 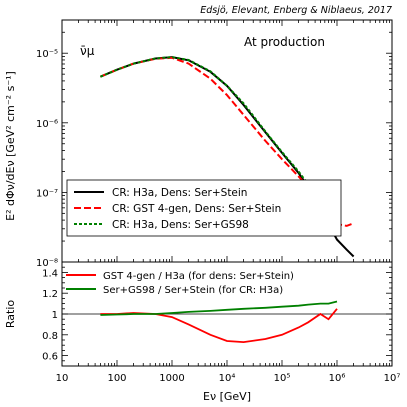 What do you see at coordinates (47, 54) in the screenshot?
I see `y-tick-label: 10⁻⁵` at bounding box center [47, 54].